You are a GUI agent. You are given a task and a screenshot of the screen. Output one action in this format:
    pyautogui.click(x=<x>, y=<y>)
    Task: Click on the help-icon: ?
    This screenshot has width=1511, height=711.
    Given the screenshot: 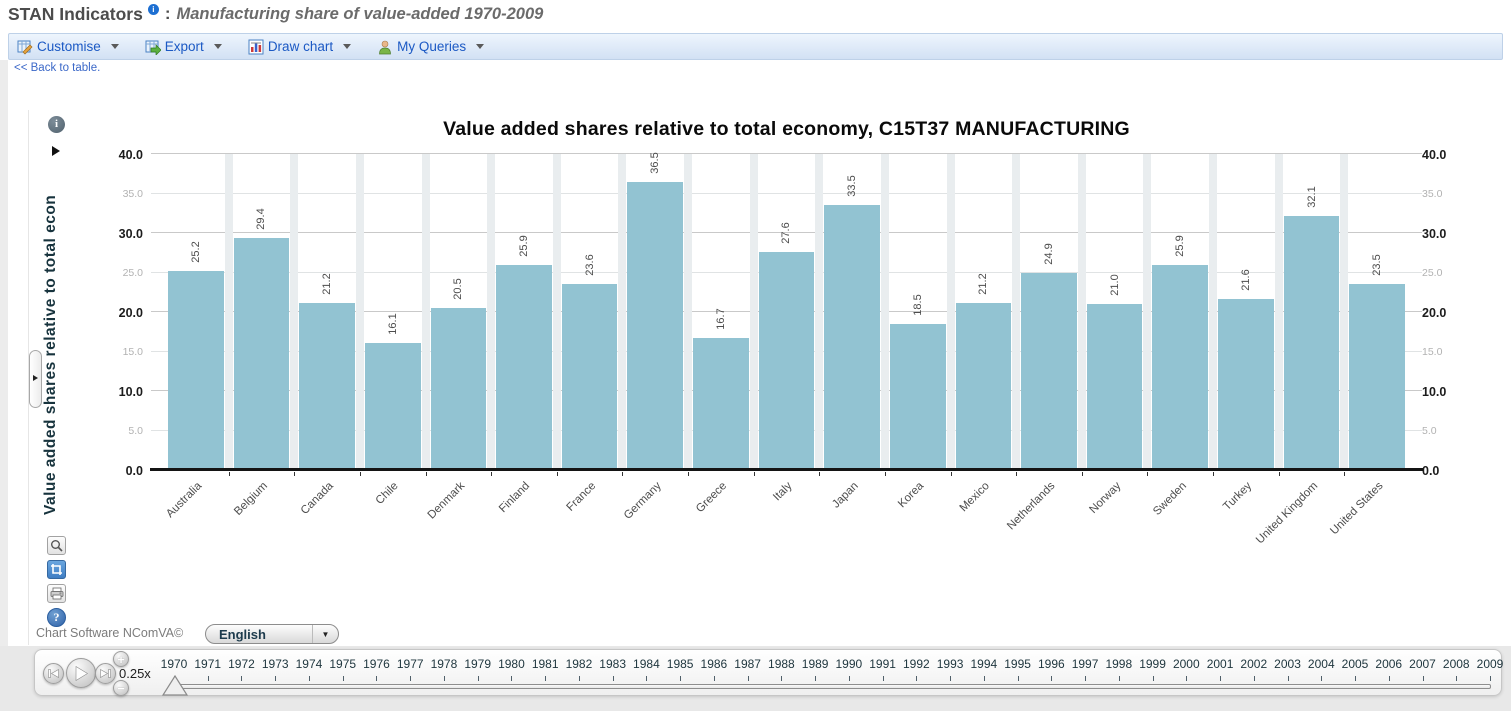 What is the action you would take?
    pyautogui.click(x=56, y=617)
    